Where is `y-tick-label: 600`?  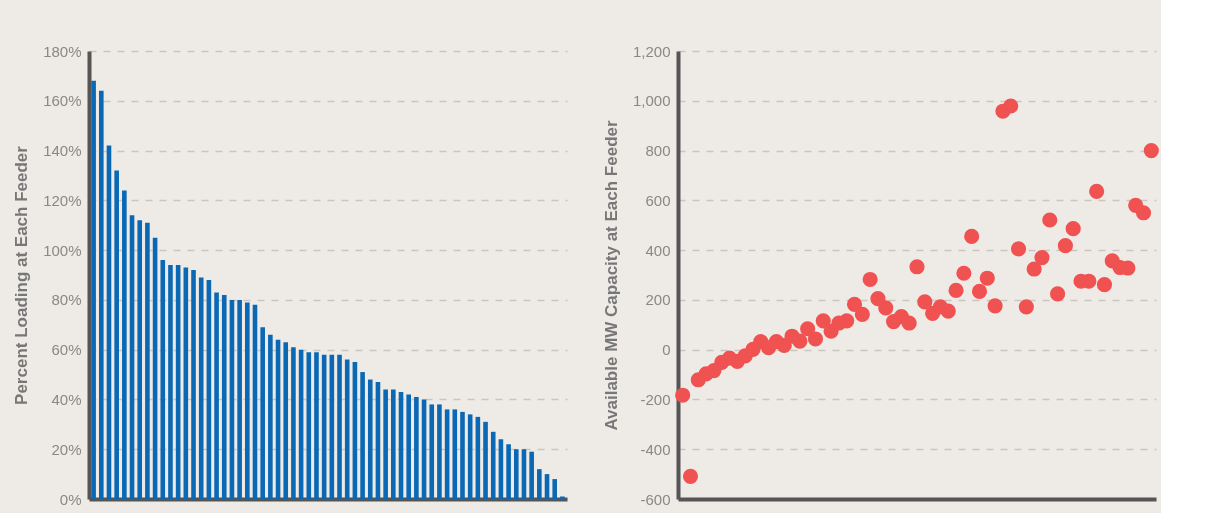 y-tick-label: 600 is located at coordinates (658, 200).